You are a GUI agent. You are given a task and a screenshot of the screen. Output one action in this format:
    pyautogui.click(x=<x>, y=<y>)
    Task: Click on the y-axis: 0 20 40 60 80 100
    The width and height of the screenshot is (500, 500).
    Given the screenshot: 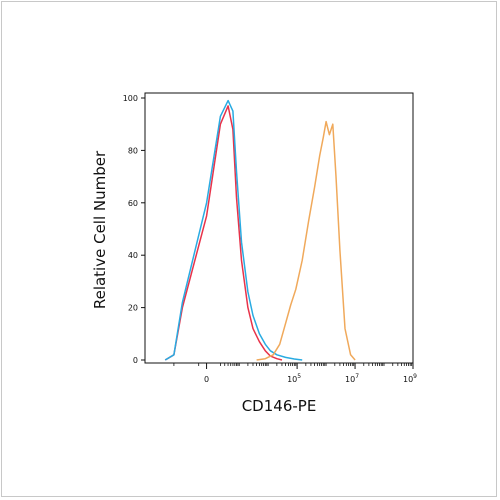 What is the action you would take?
    pyautogui.click(x=134, y=229)
    